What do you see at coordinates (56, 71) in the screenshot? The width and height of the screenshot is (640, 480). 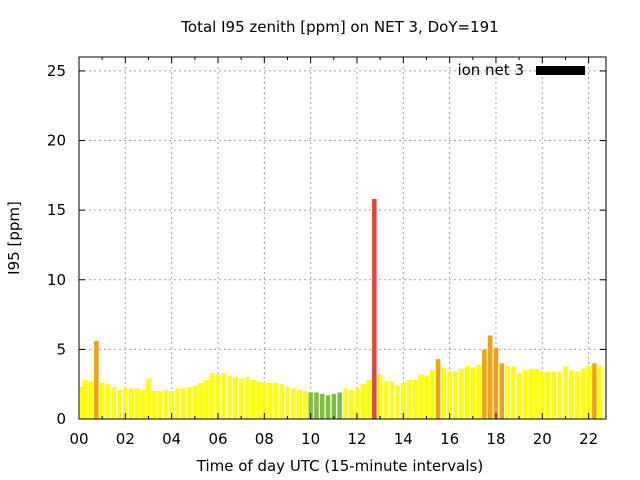 I see `y-tick-label: 25` at bounding box center [56, 71].